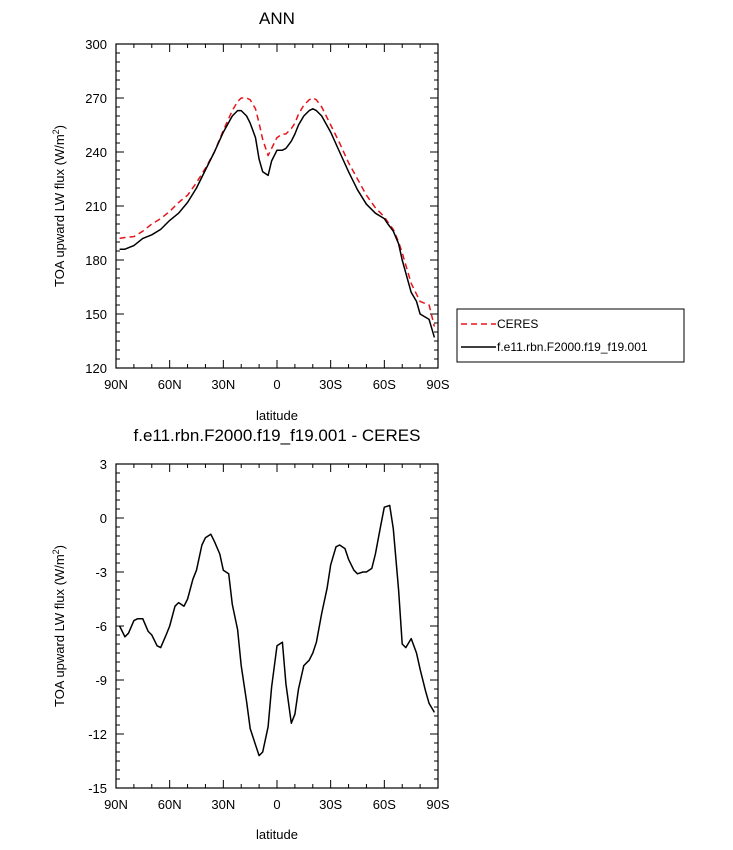  Describe the element at coordinates (277, 435) in the screenshot. I see `bottom-chart-title: f.e11.rbn.F2000.f19_f19.001 - CERES` at that location.